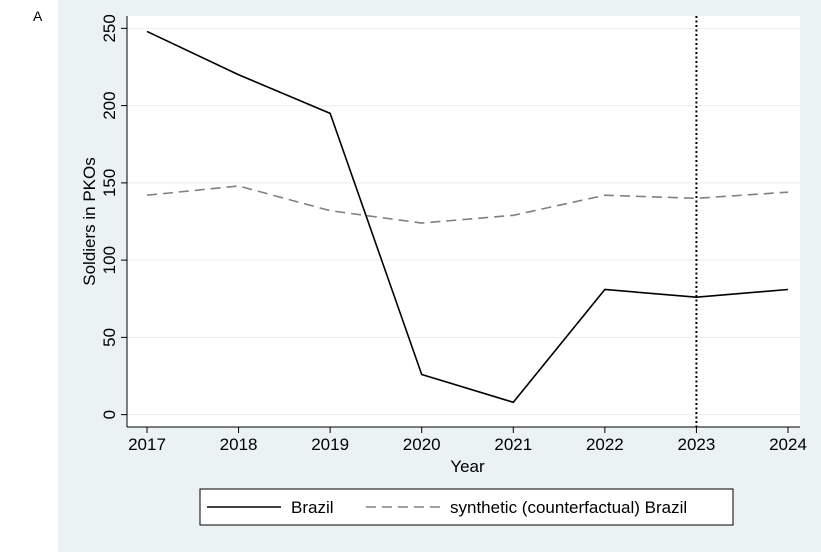  What do you see at coordinates (147, 444) in the screenshot?
I see `x-tick-label-2017: 2017` at bounding box center [147, 444].